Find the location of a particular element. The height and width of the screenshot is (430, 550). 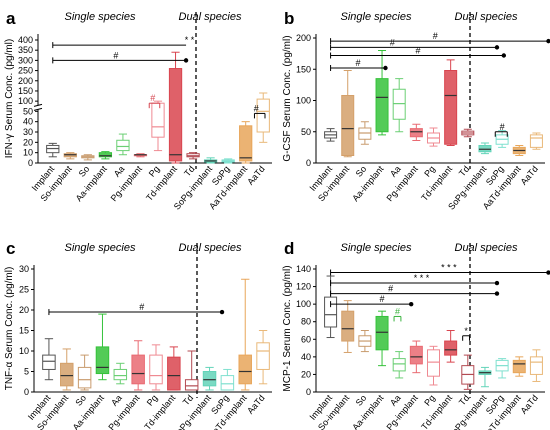

y-tick-label: 300 is located at coordinates (25, 60).